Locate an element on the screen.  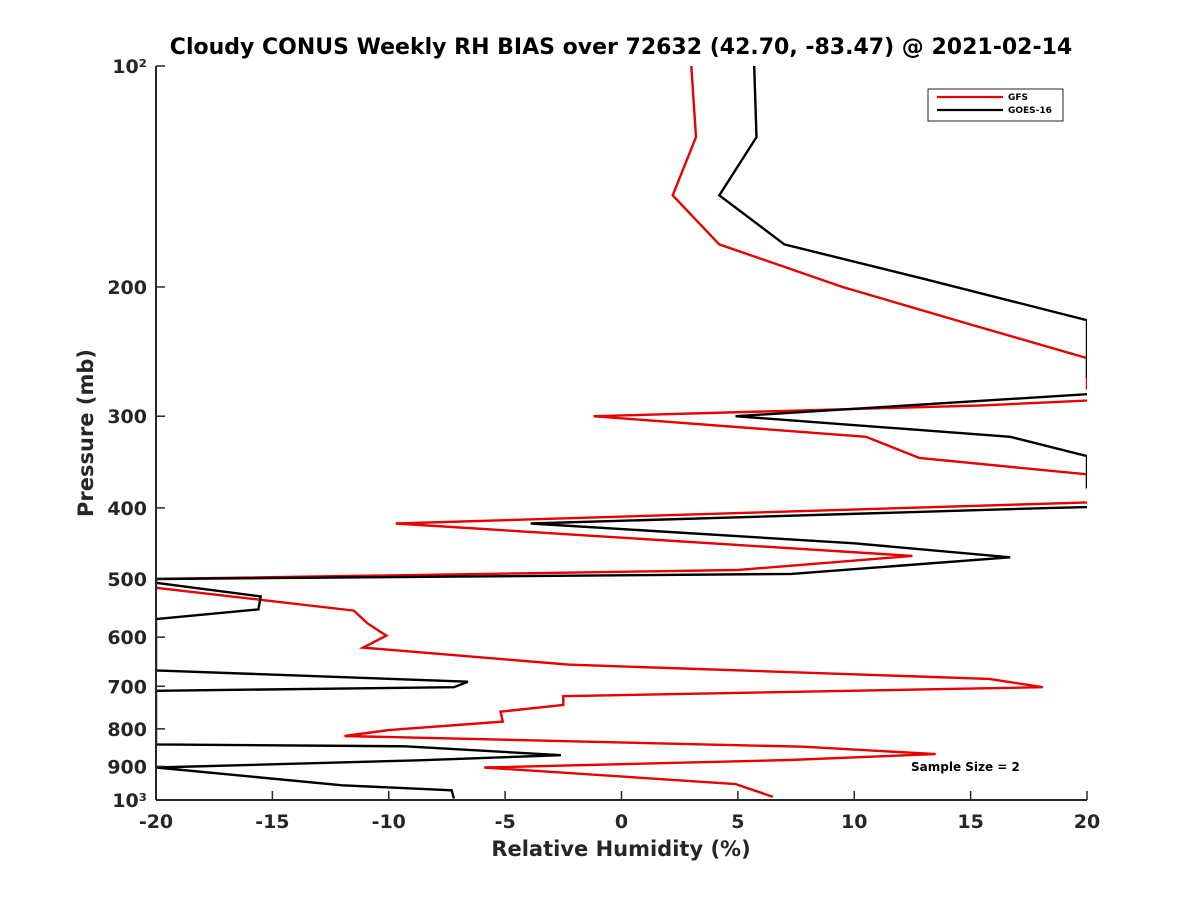
y-tick-label: 800 is located at coordinates (127, 730).